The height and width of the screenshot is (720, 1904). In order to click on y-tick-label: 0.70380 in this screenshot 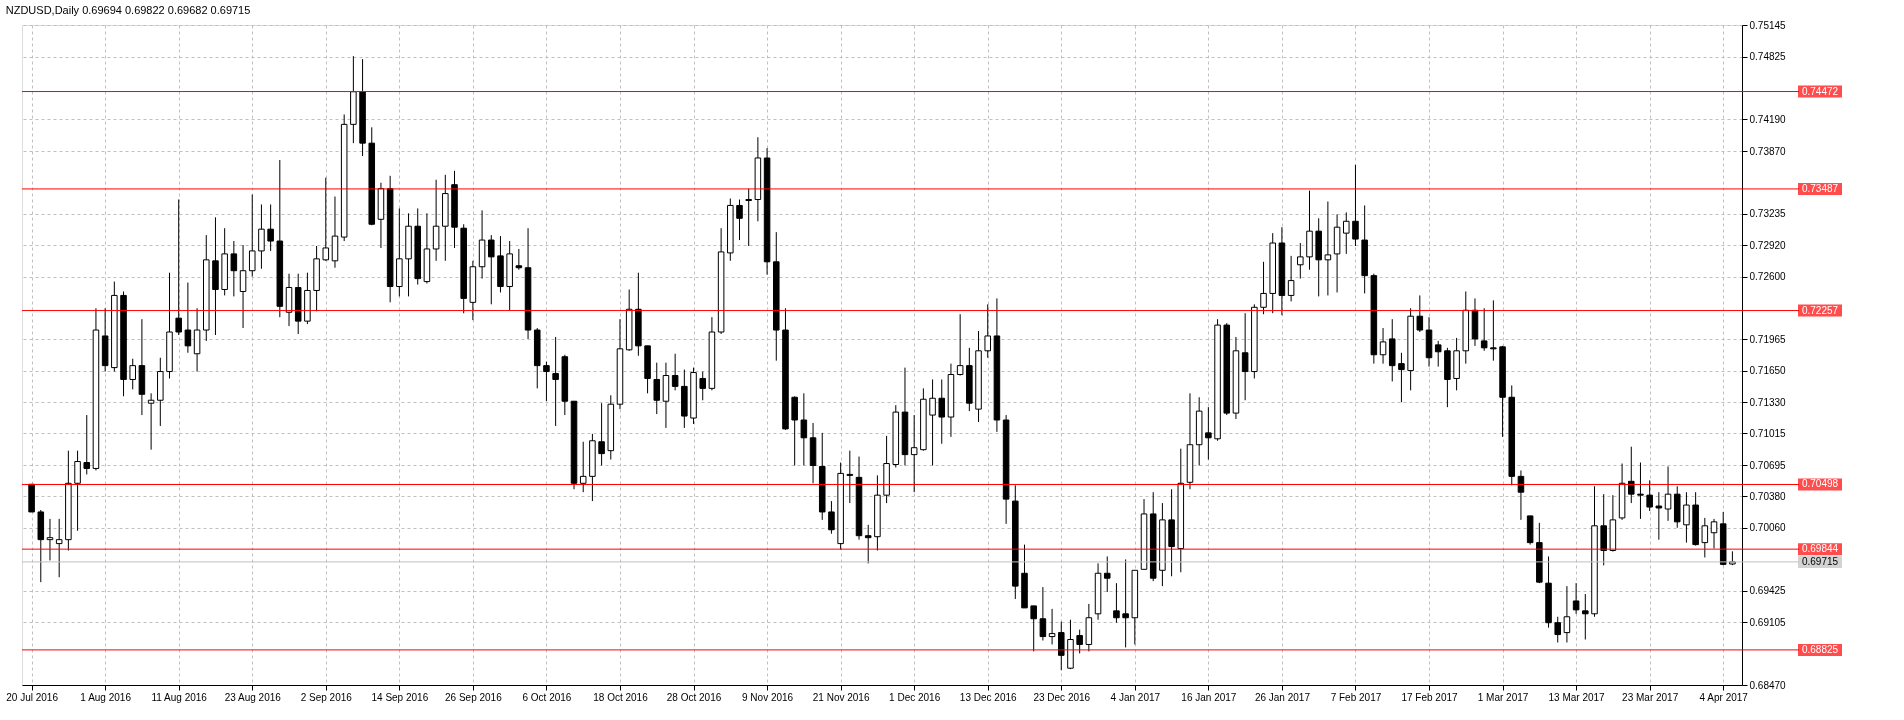, I will do `click(1768, 496)`.